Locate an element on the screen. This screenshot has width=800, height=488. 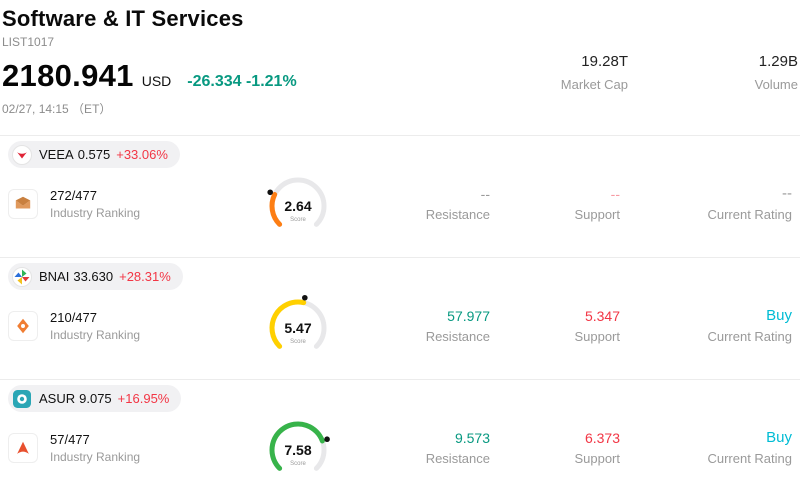
resistance-metric: -- Resistance is located at coordinates (419, 204).